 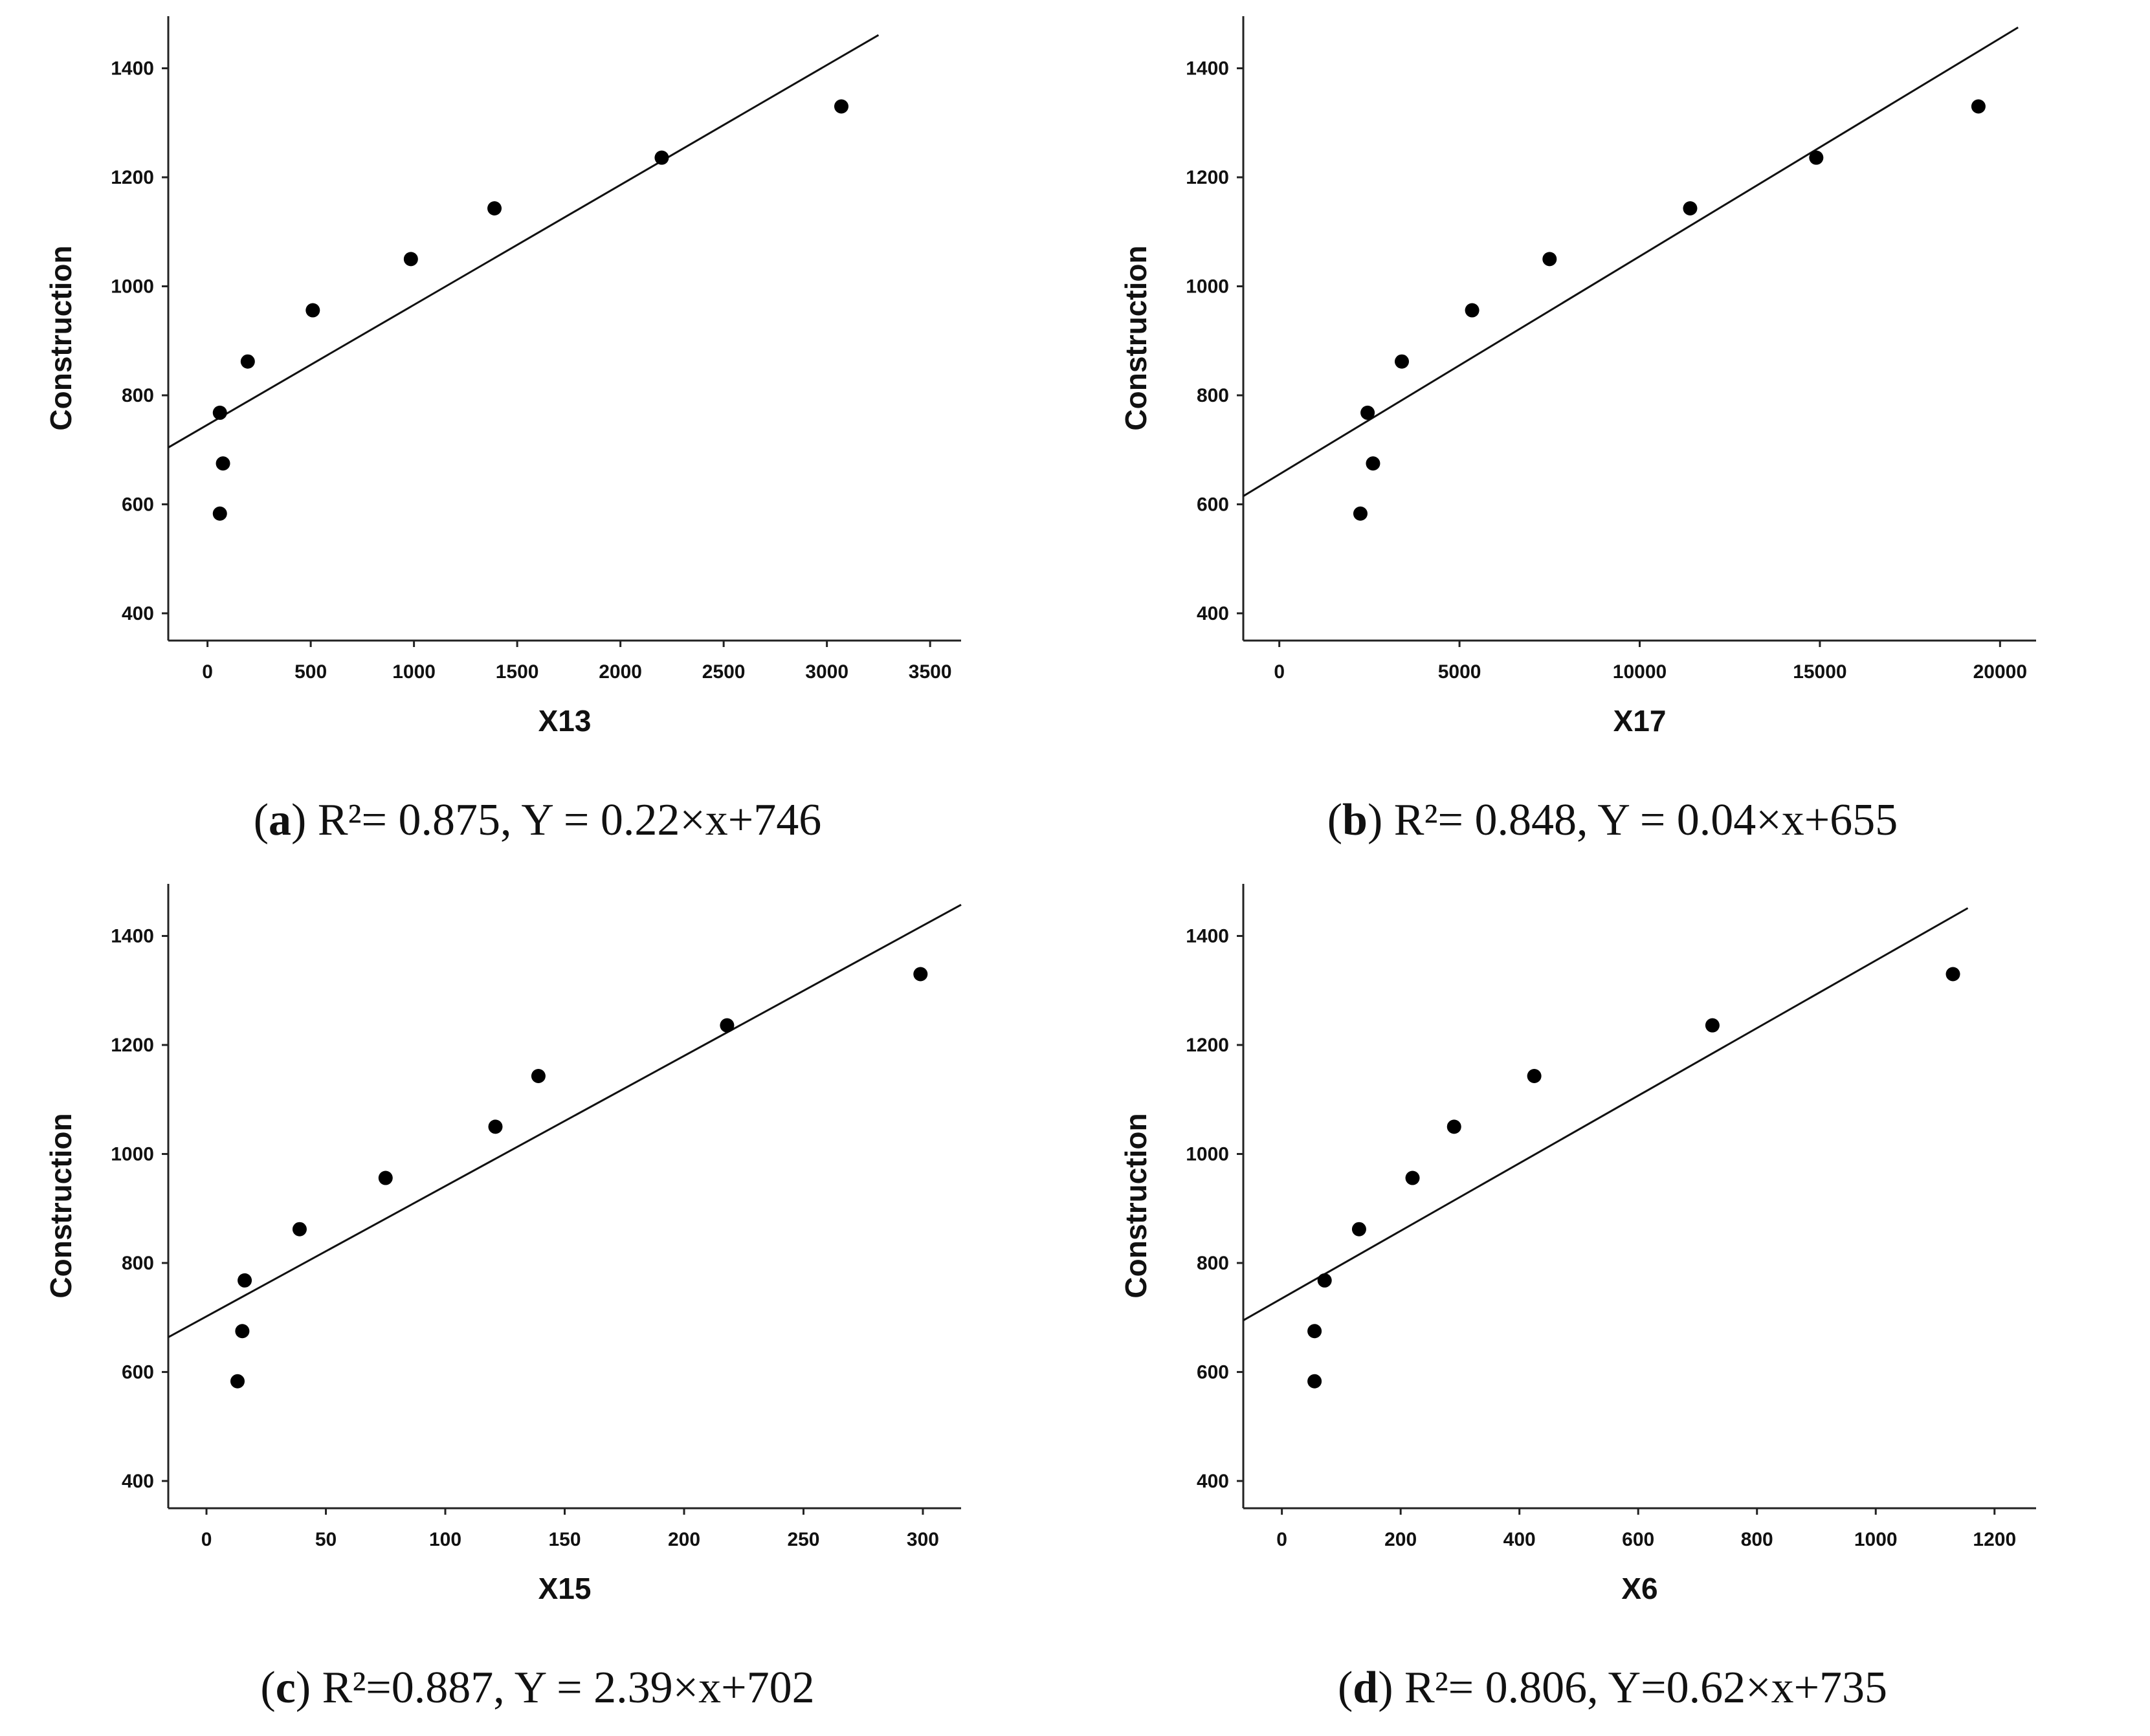 What do you see at coordinates (408, 1688) in the screenshot?
I see `caption-r2: R²=0.887` at bounding box center [408, 1688].